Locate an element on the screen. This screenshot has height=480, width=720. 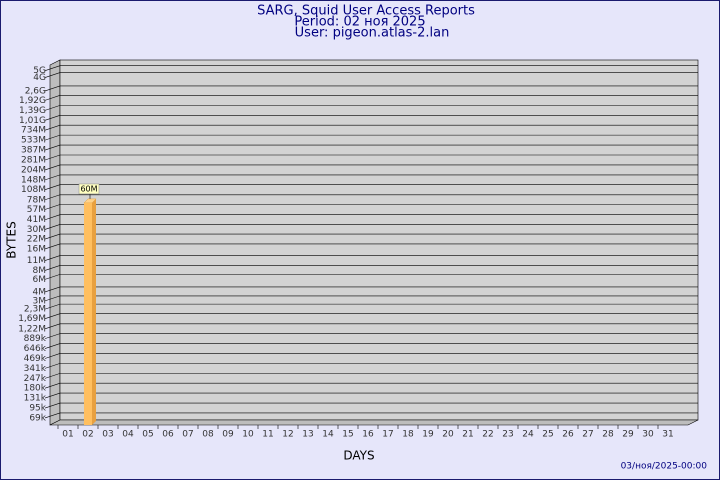
subtitle: Period: 02 ноя 2025 is located at coordinates (359, 22).